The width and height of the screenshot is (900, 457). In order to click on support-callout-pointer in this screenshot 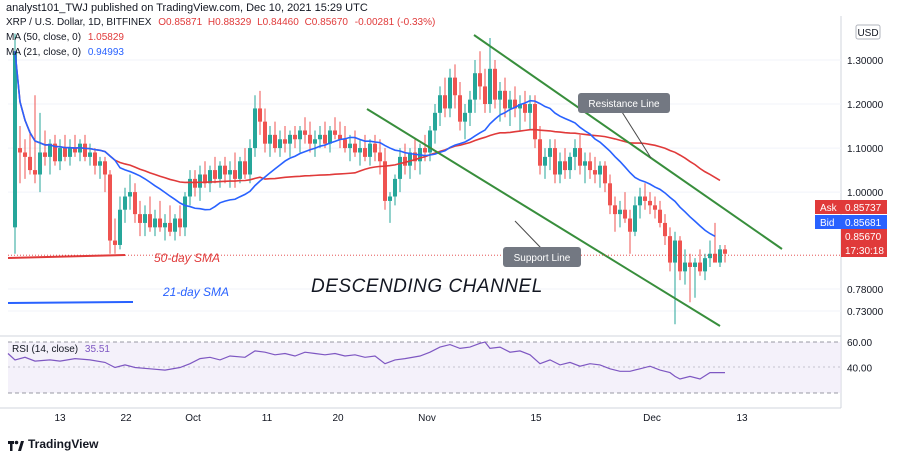, I will do `click(528, 234)`.